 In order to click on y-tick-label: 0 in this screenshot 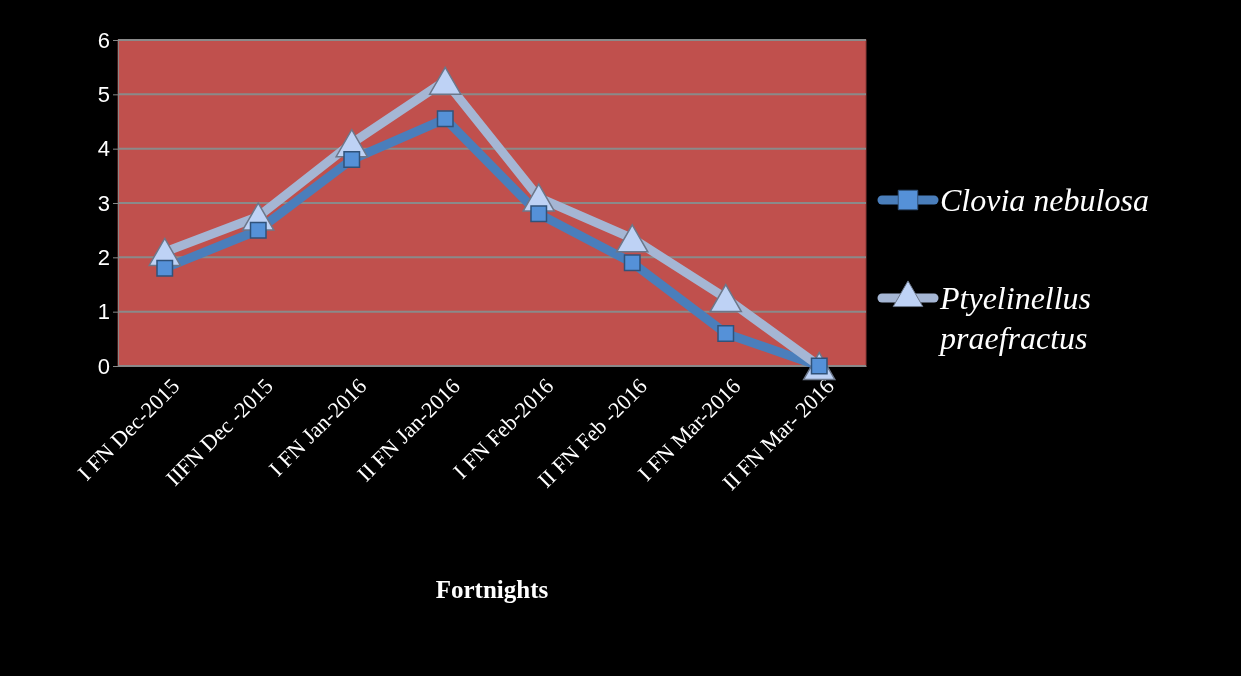, I will do `click(103, 366)`.